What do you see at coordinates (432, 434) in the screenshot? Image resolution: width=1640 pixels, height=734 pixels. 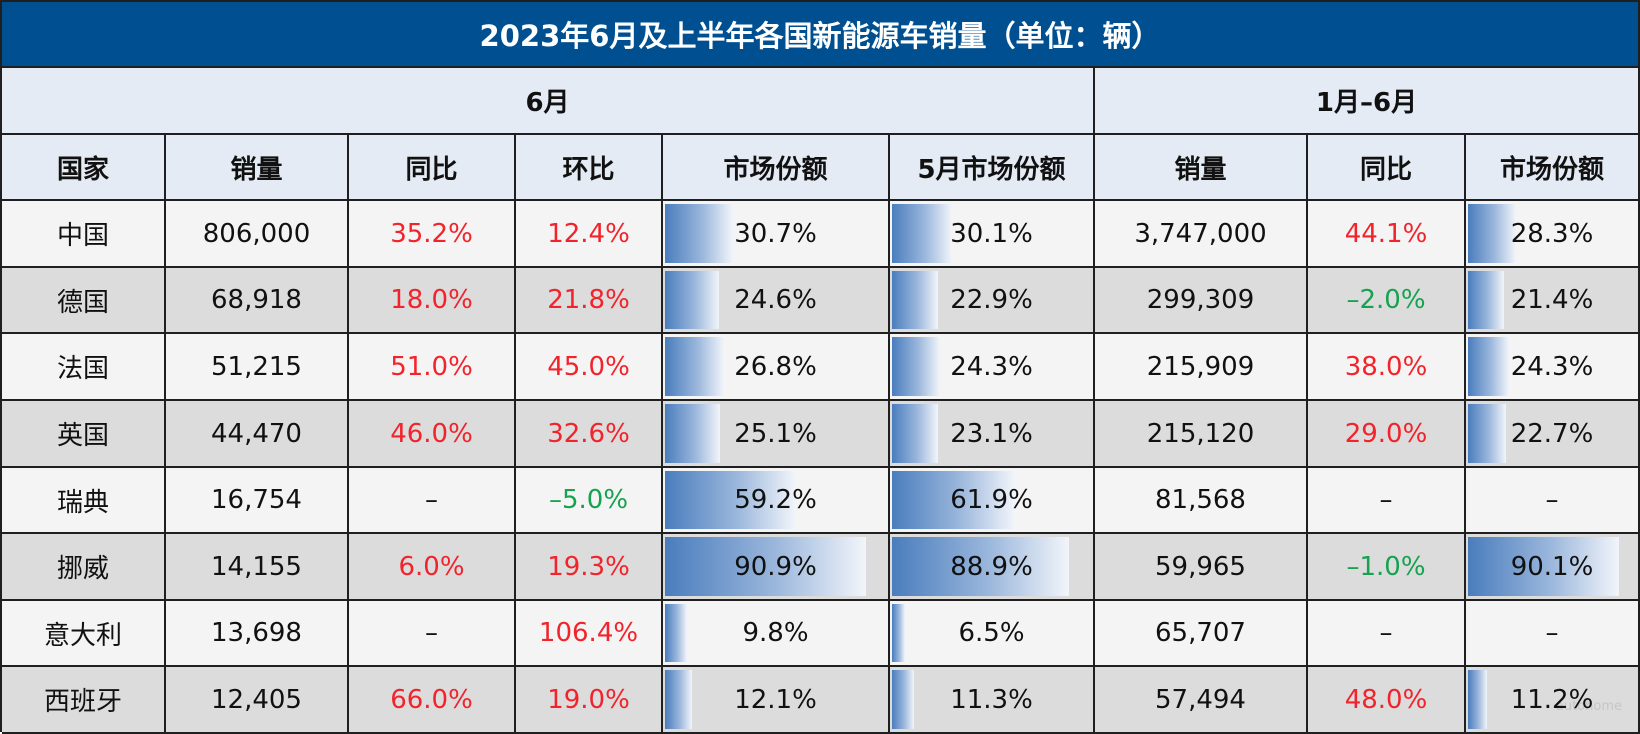 I see `table-cell-june-yoy: 46.0%` at bounding box center [432, 434].